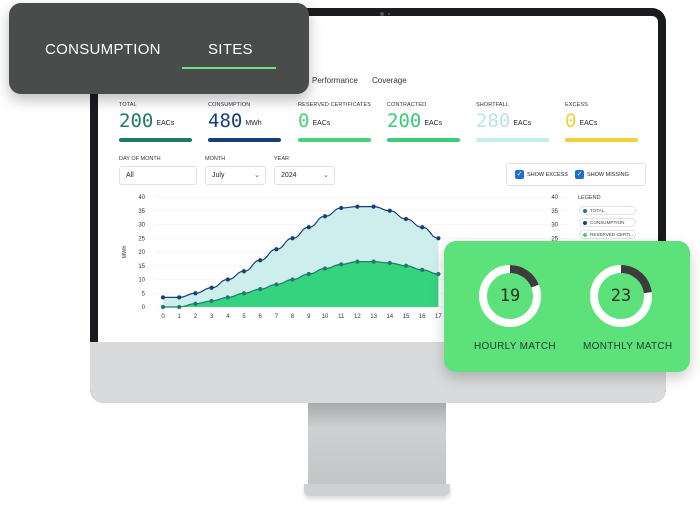  What do you see at coordinates (554, 226) in the screenshot?
I see `y-tick-label-right: 30` at bounding box center [554, 226].